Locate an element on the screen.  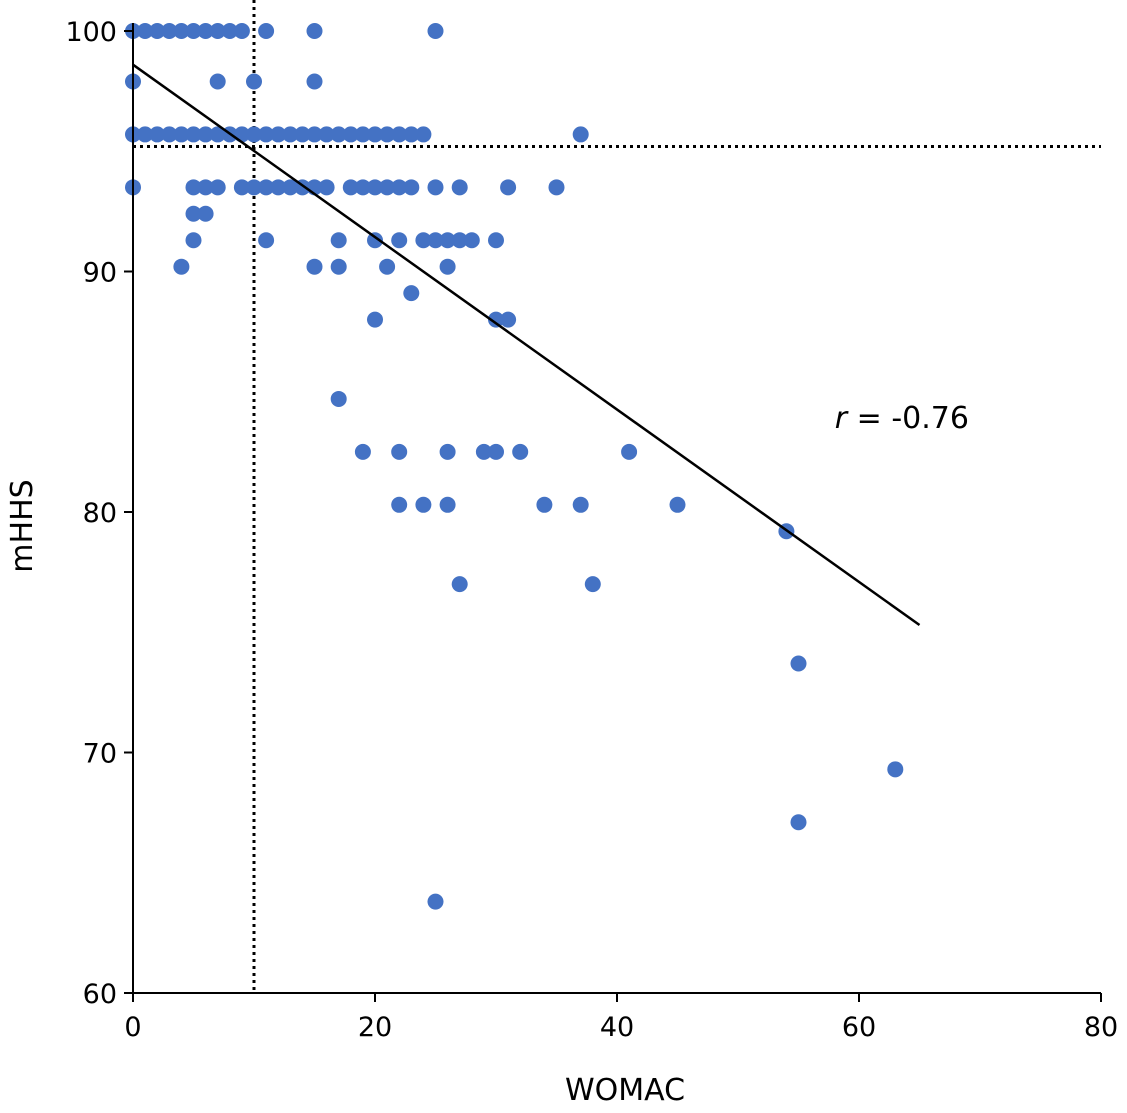
y-tick-label: 60 is located at coordinates (100, 994).